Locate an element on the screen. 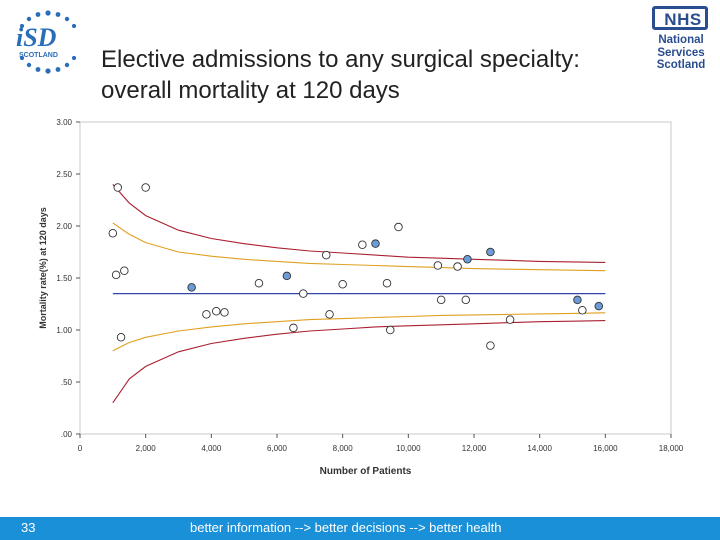 This screenshot has width=720, height=540. y-tick-label: 2.50 is located at coordinates (64, 174).